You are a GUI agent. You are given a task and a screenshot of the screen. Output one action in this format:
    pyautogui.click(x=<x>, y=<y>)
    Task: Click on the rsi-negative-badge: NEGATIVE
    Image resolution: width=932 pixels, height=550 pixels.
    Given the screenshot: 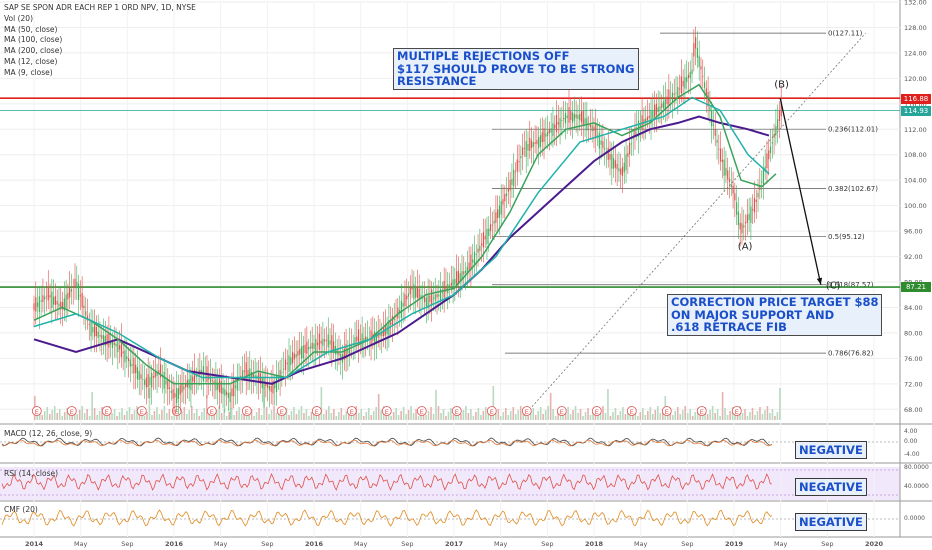 What is the action you would take?
    pyautogui.click(x=831, y=487)
    